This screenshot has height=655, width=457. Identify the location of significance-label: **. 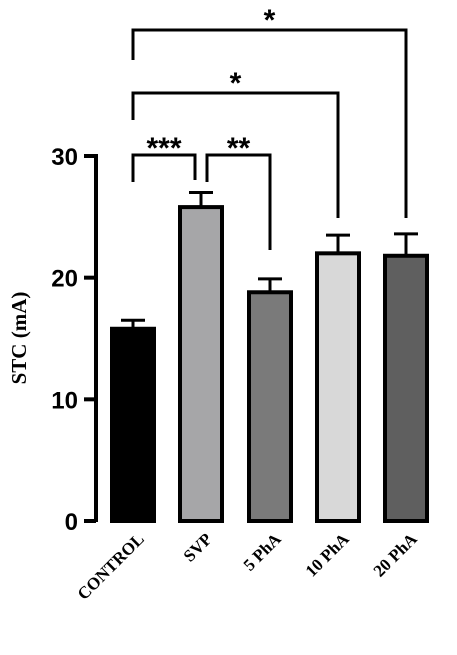
(239, 148).